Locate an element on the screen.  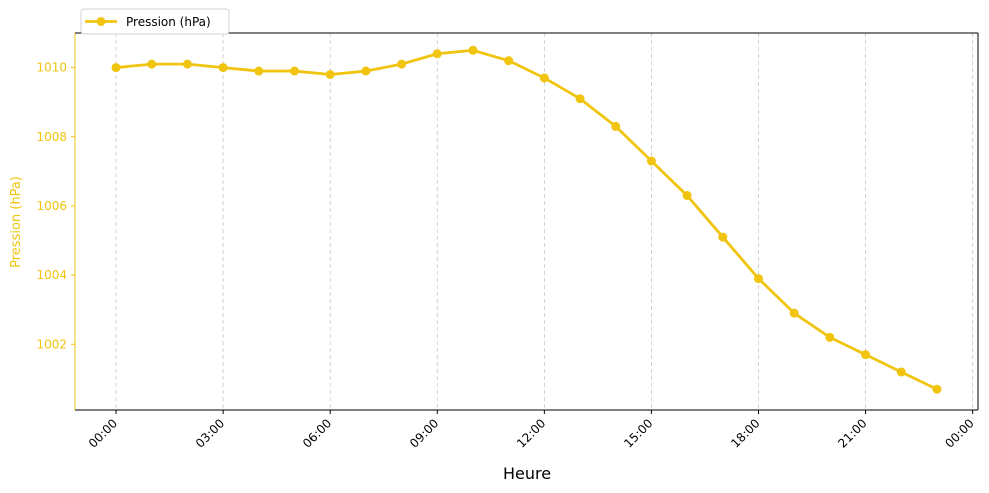
y-tick-label: 1010 is located at coordinates (51, 68).